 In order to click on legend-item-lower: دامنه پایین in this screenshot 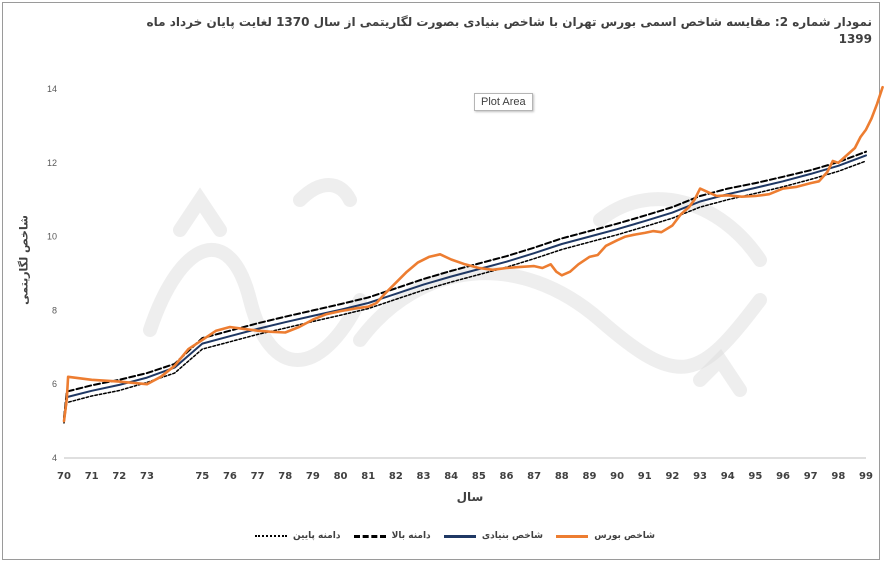, I will do `click(297, 536)`.